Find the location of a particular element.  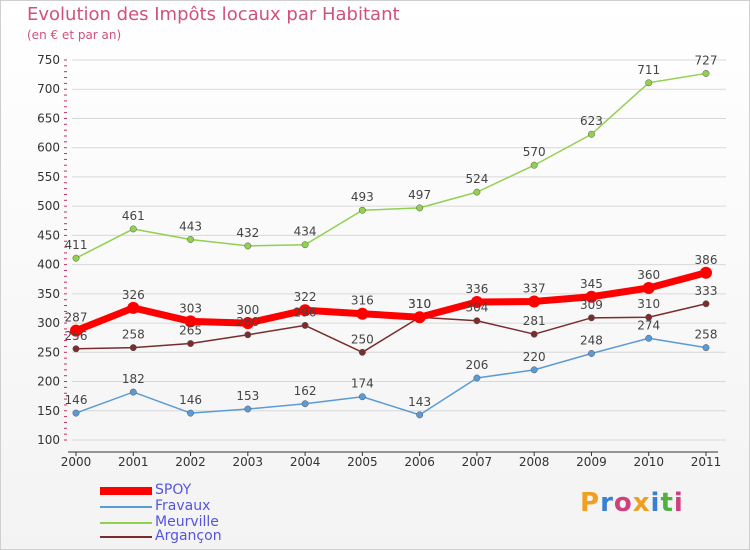

data-label-meurville: 524 is located at coordinates (476, 179).